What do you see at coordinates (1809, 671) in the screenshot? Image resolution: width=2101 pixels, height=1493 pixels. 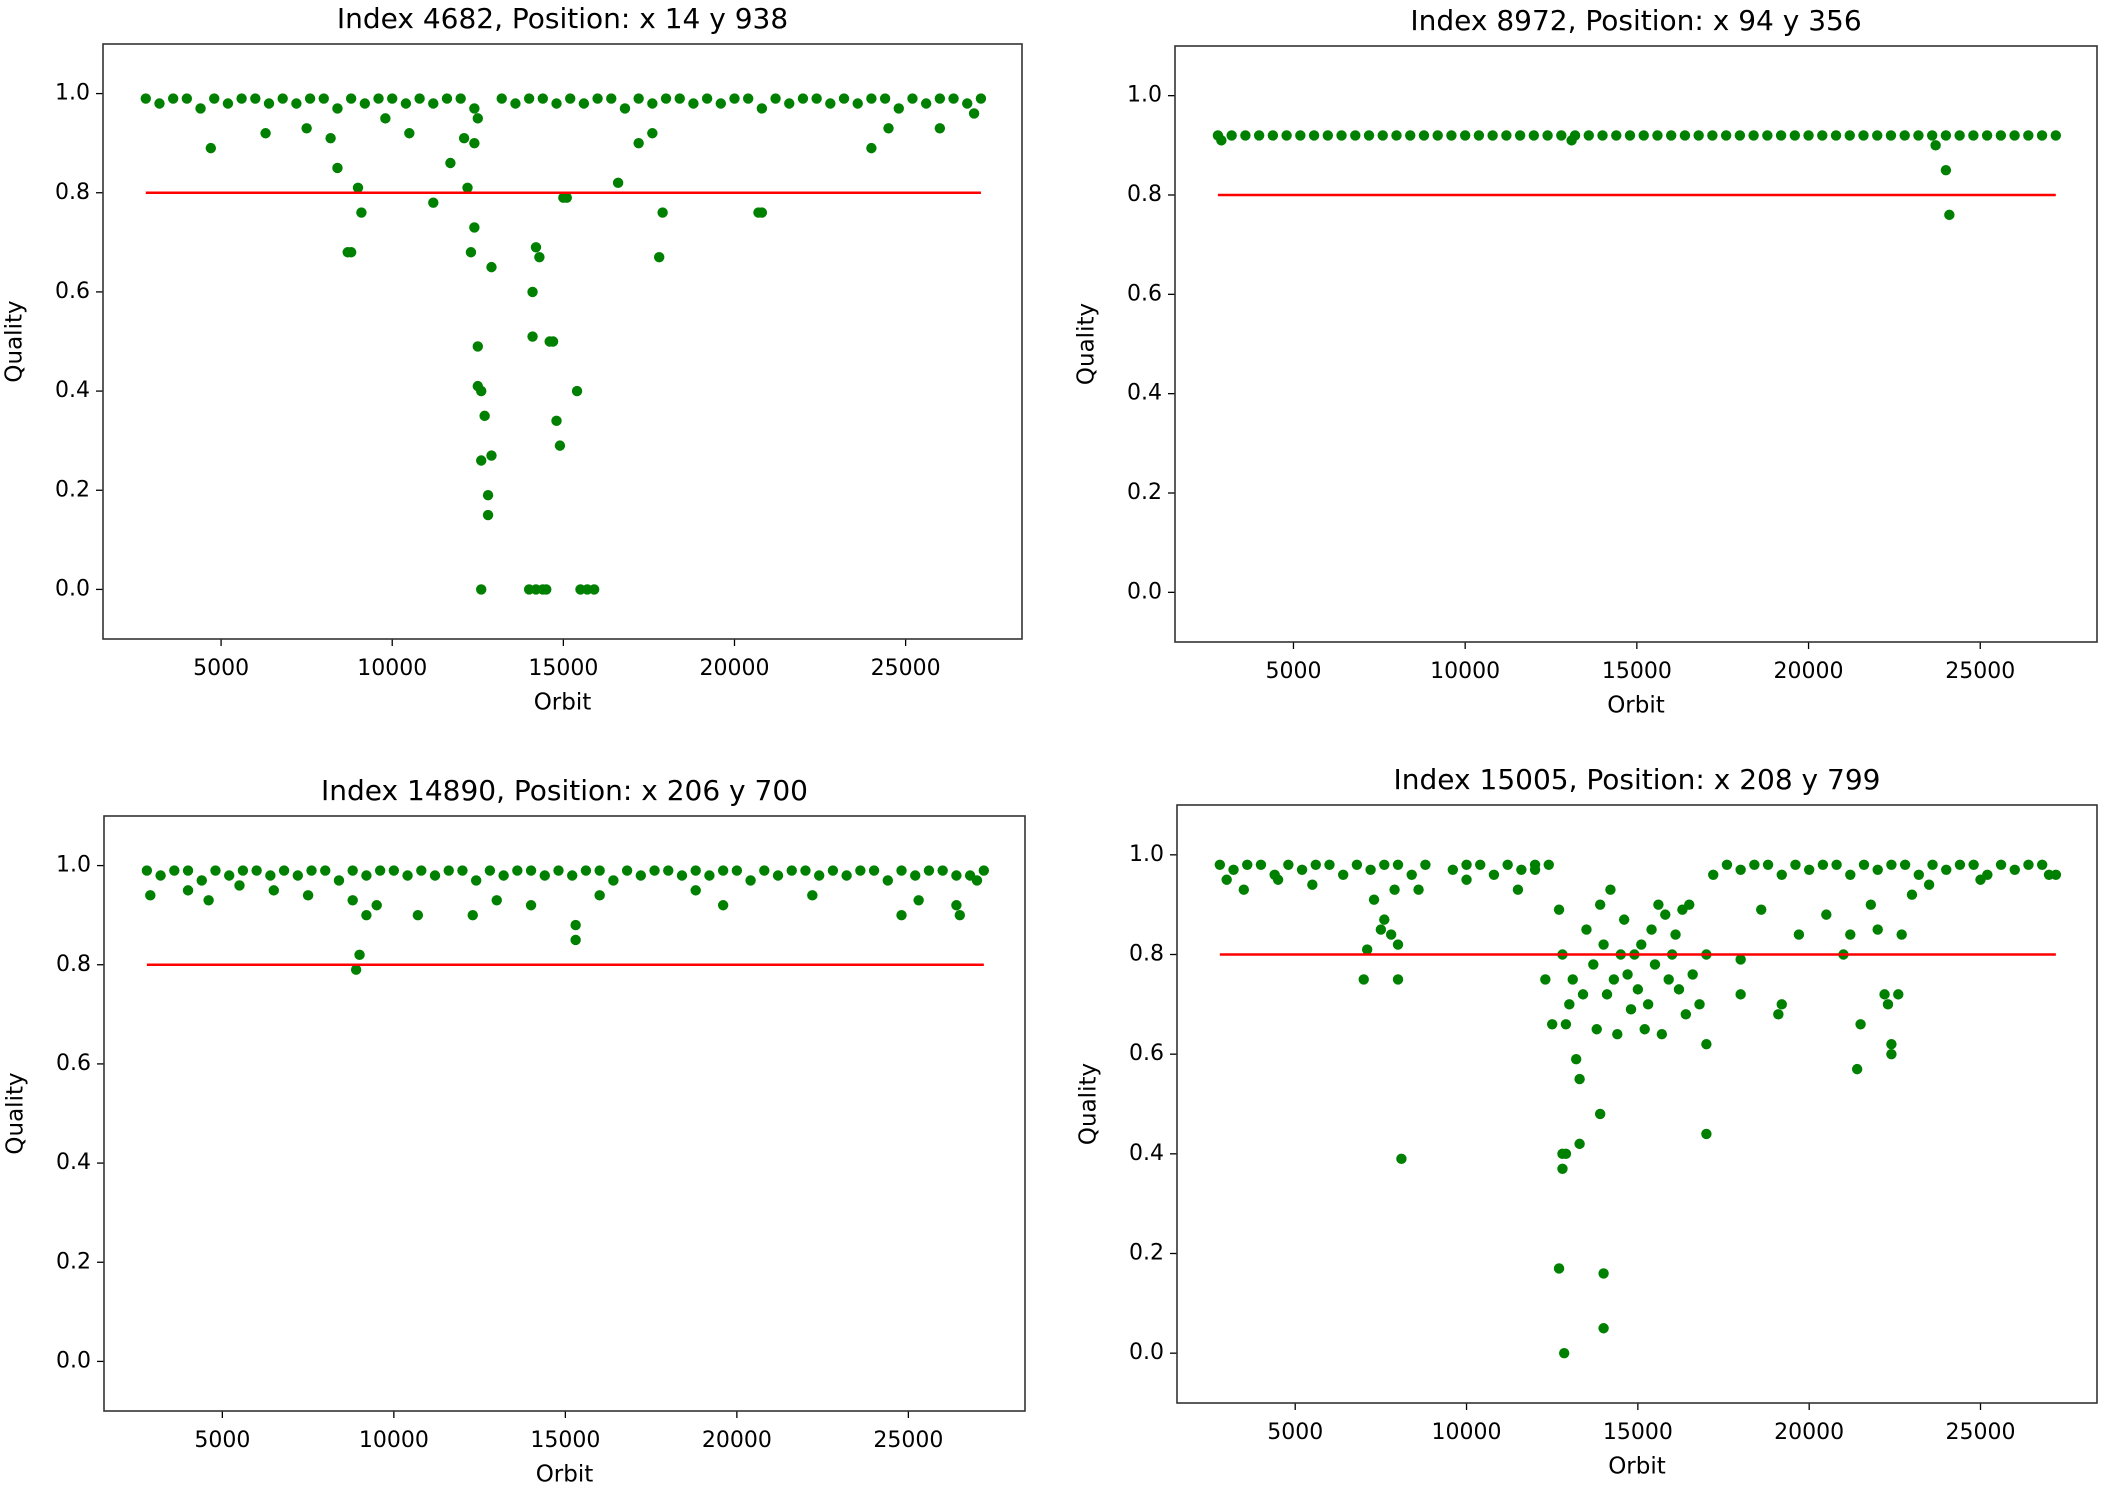 I see `x-tick-label: 20000` at bounding box center [1809, 671].